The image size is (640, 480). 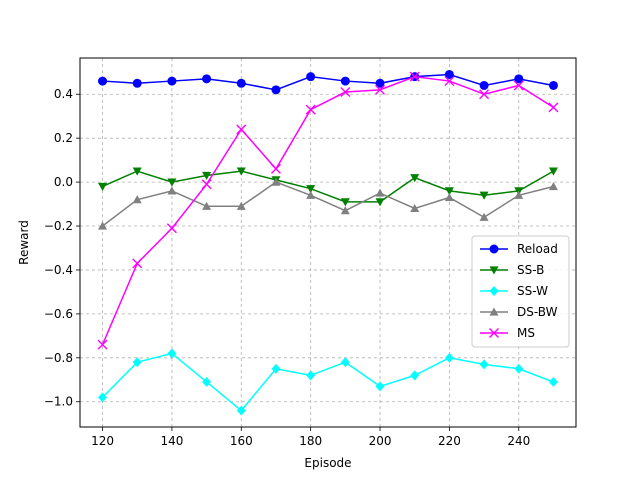 I want to click on y-tick-label: −0.6, so click(x=58, y=314).